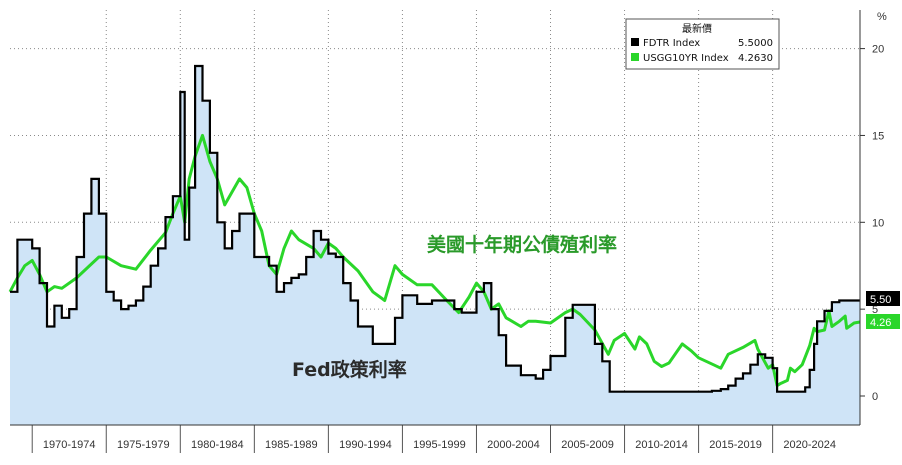  Describe the element at coordinates (143, 445) in the screenshot. I see `x-tick-label-1975-1979: 1975-1979` at that location.